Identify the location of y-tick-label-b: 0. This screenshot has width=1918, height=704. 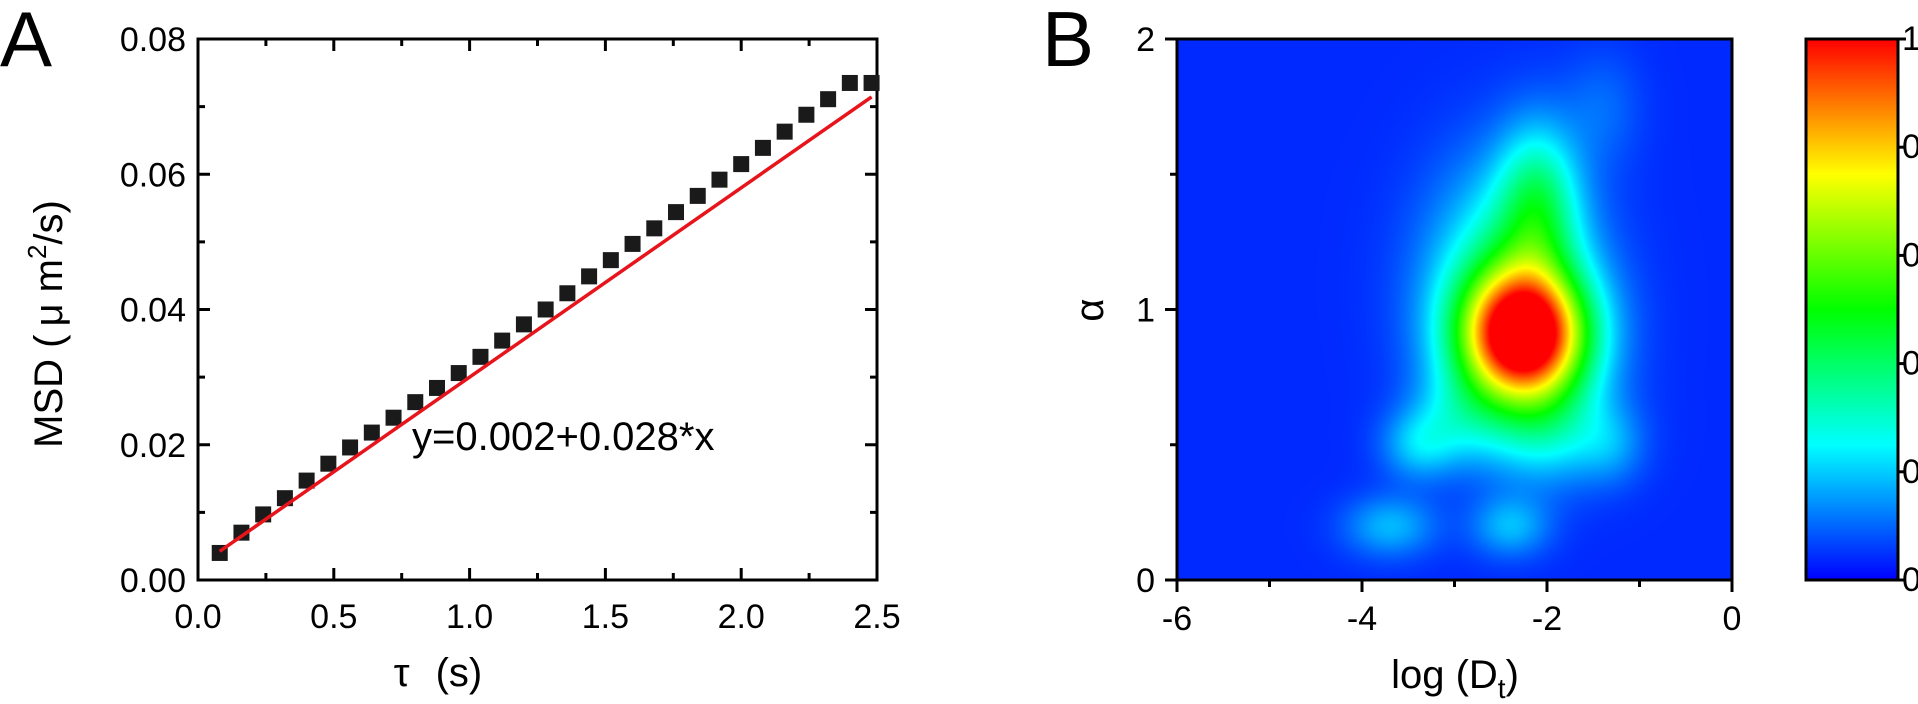
(1145, 581).